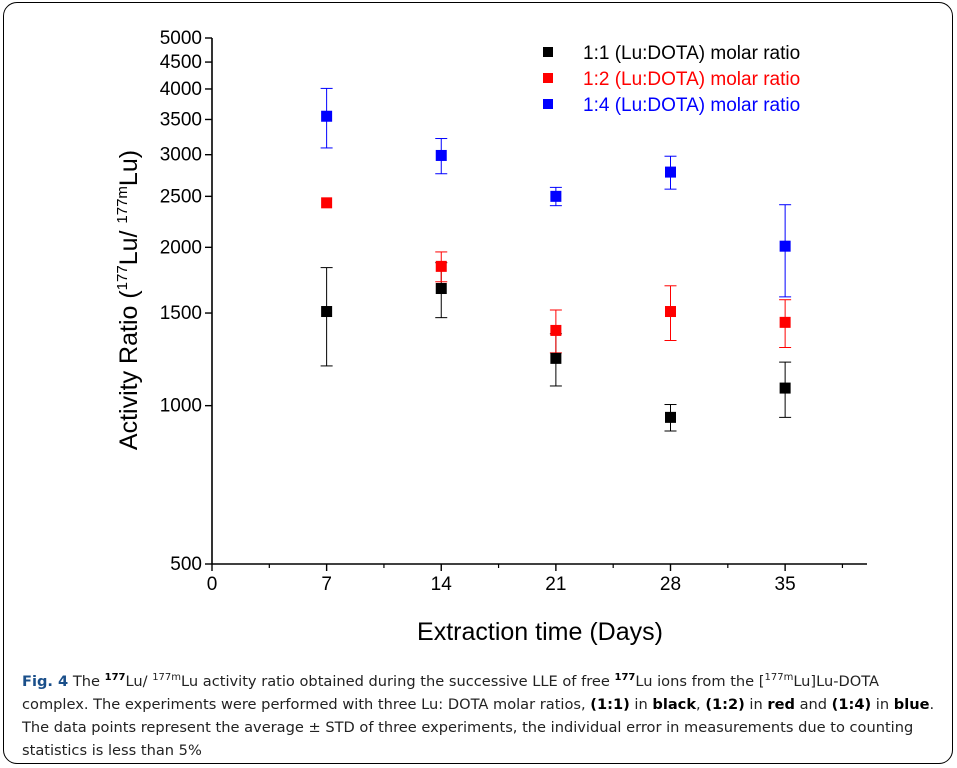  I want to click on legend-label: 1:1 (Lu:DOTA) molar ratio, so click(691, 53).